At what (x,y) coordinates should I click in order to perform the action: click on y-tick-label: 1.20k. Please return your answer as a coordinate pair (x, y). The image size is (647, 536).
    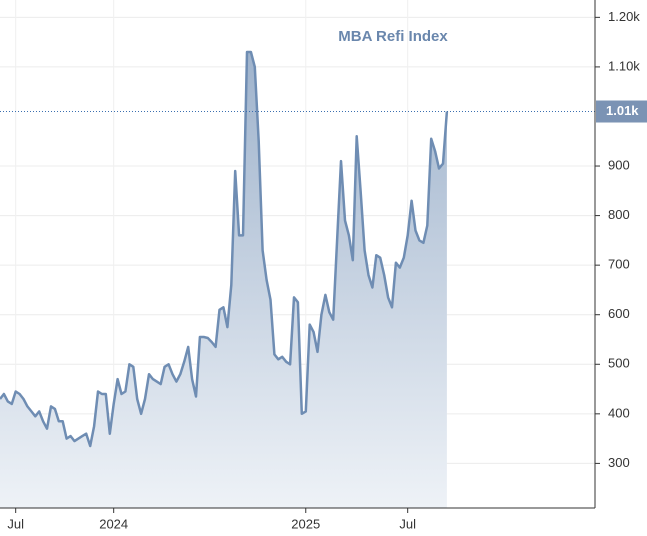
    Looking at the image, I should click on (624, 16).